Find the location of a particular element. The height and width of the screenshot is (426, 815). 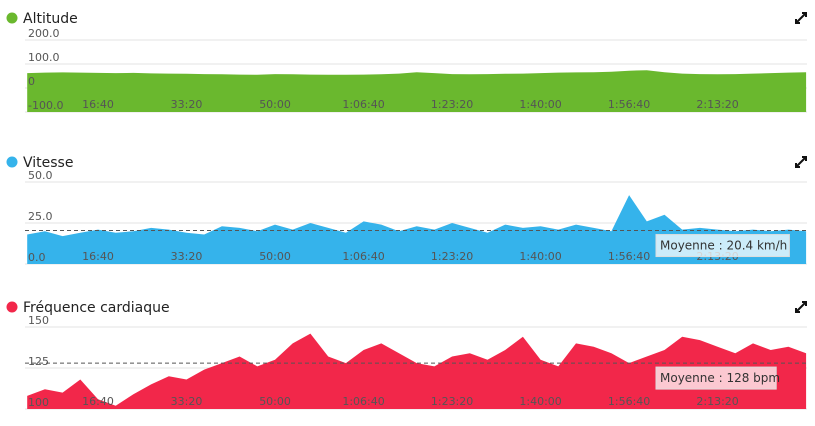

y-tick-label: 0 is located at coordinates (31, 81).